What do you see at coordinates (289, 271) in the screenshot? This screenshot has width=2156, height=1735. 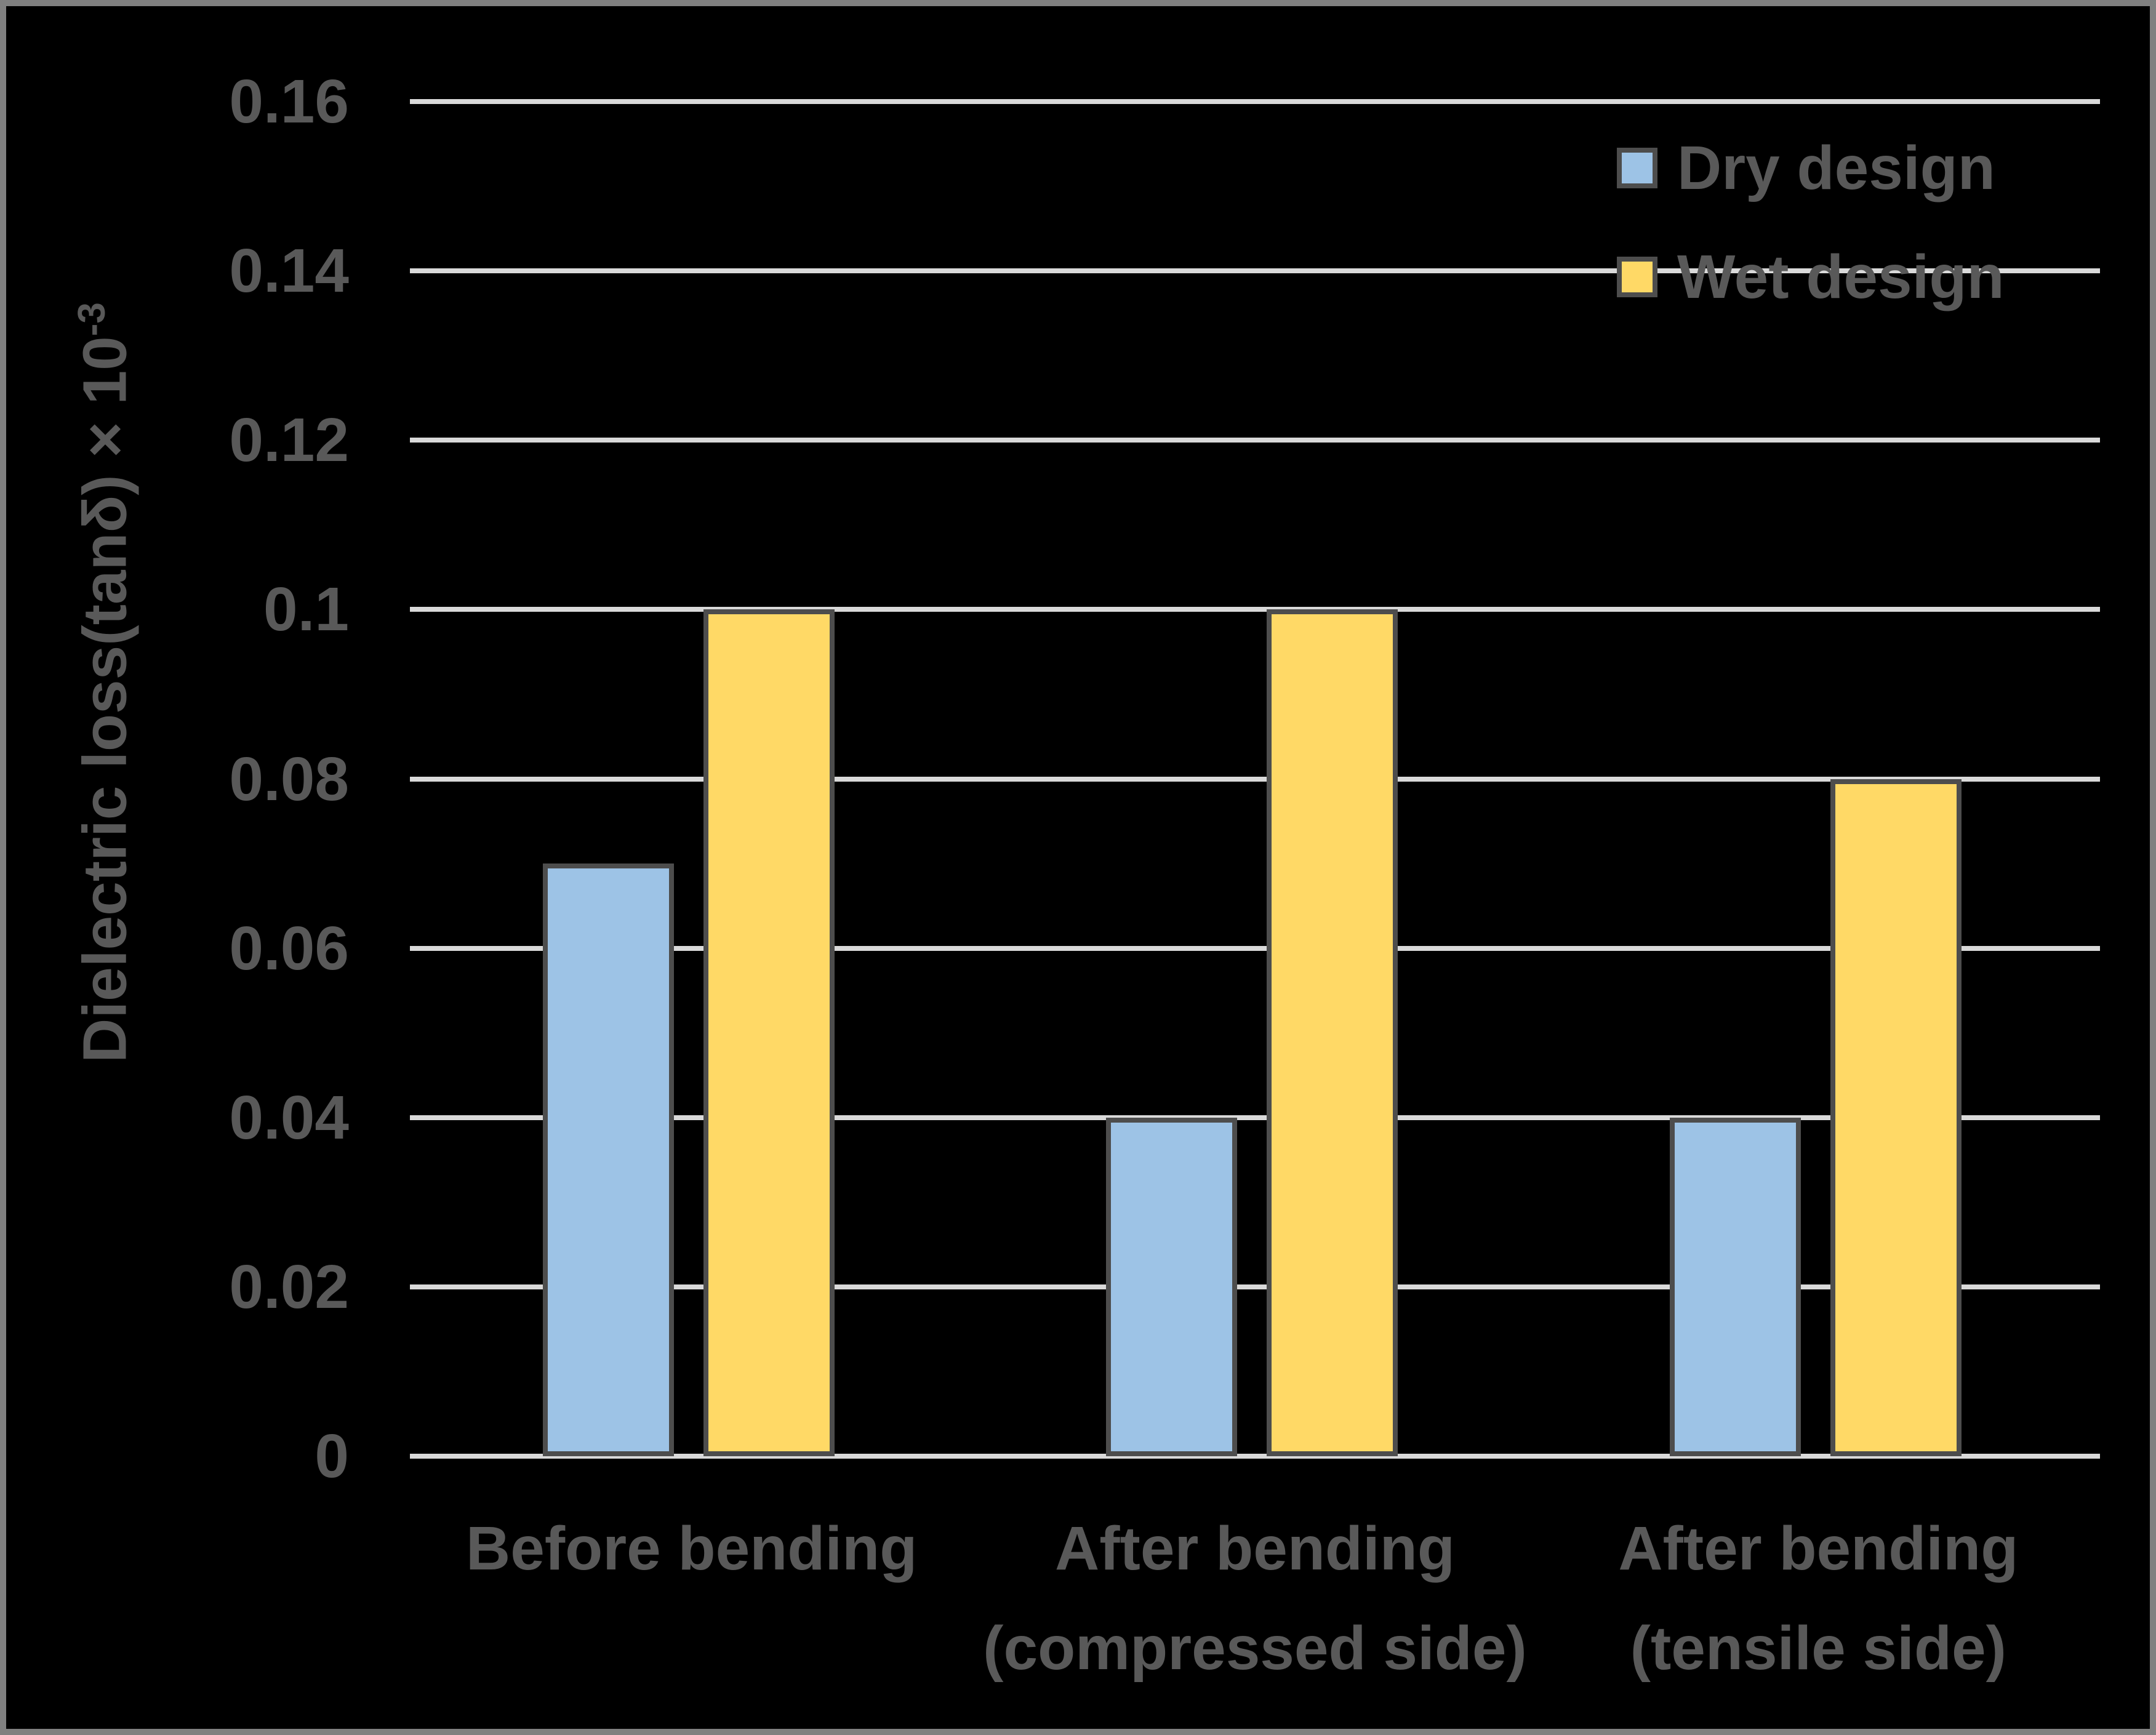 I see `y-tick-label-0.14: 0.14` at bounding box center [289, 271].